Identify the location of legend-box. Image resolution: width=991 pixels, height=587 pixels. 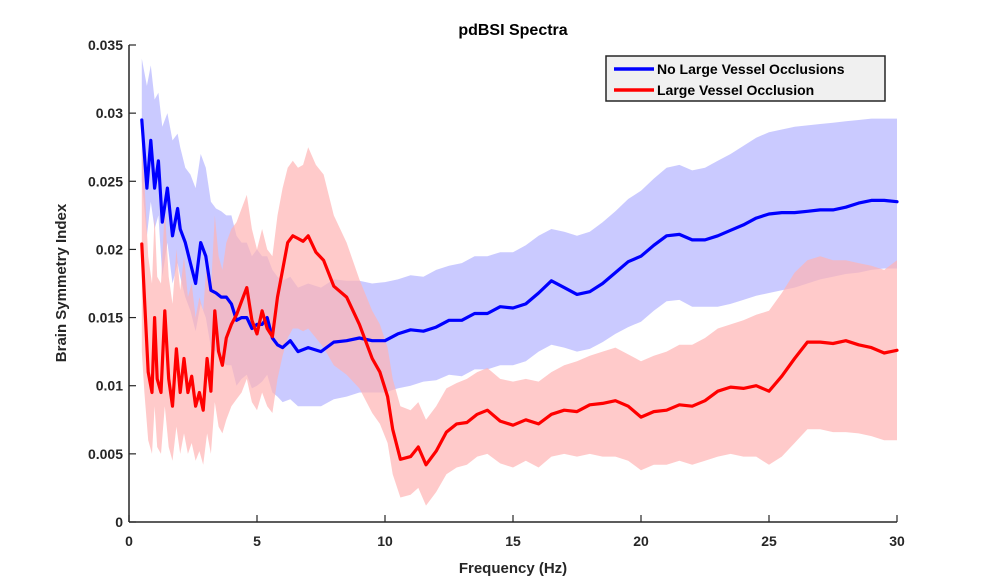
(745, 78).